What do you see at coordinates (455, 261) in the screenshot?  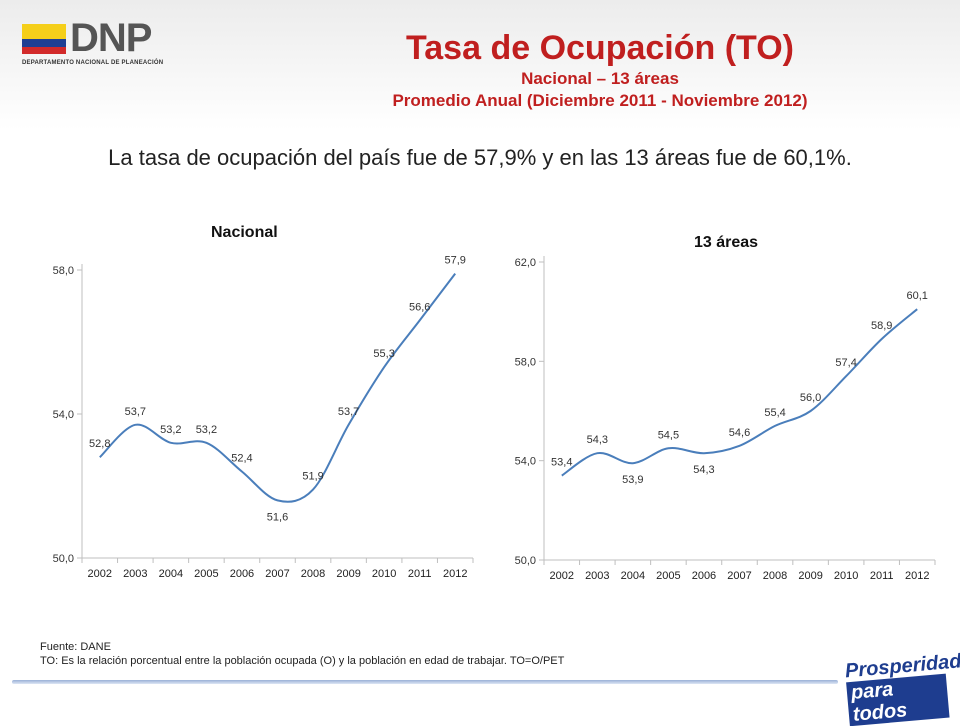 I see `data-label: 57,9` at bounding box center [455, 261].